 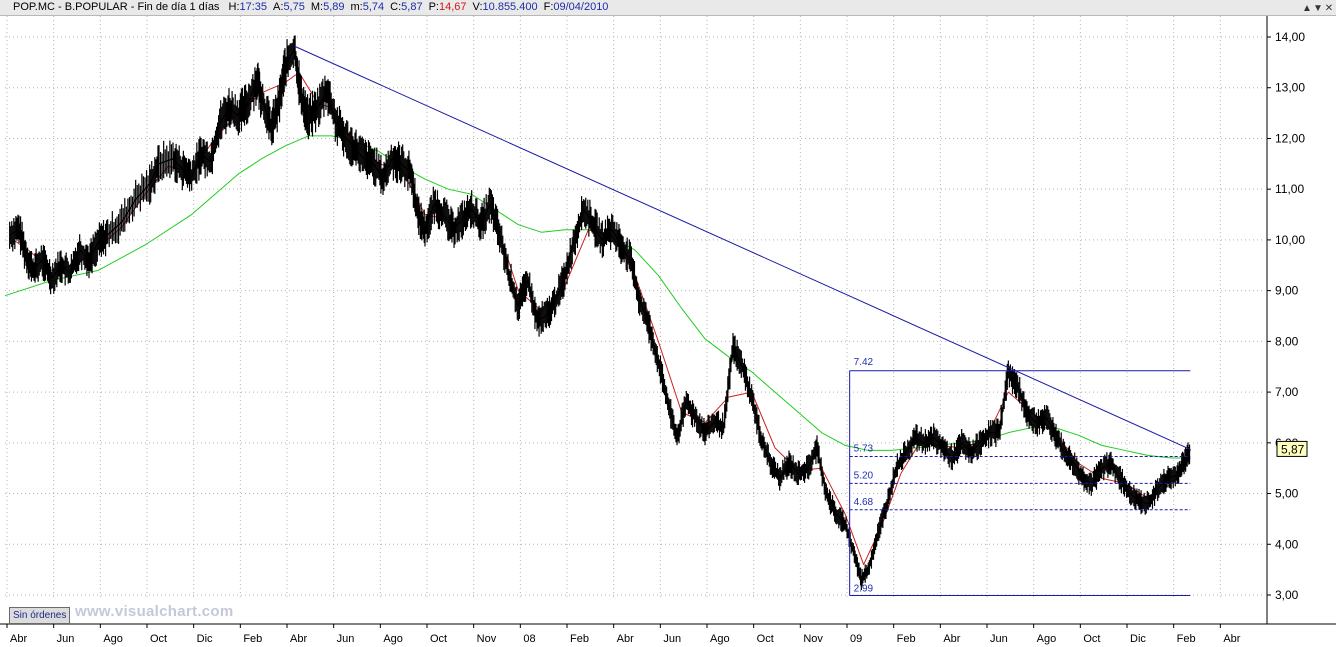 I want to click on quote-field-key: C:, so click(x=396, y=7).